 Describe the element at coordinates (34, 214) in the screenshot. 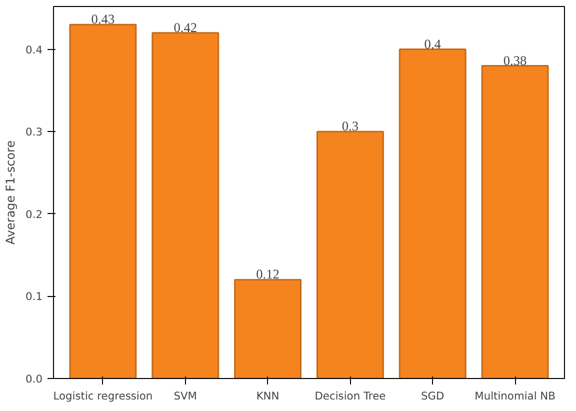

I see `y-tick-label: 0.2` at that location.